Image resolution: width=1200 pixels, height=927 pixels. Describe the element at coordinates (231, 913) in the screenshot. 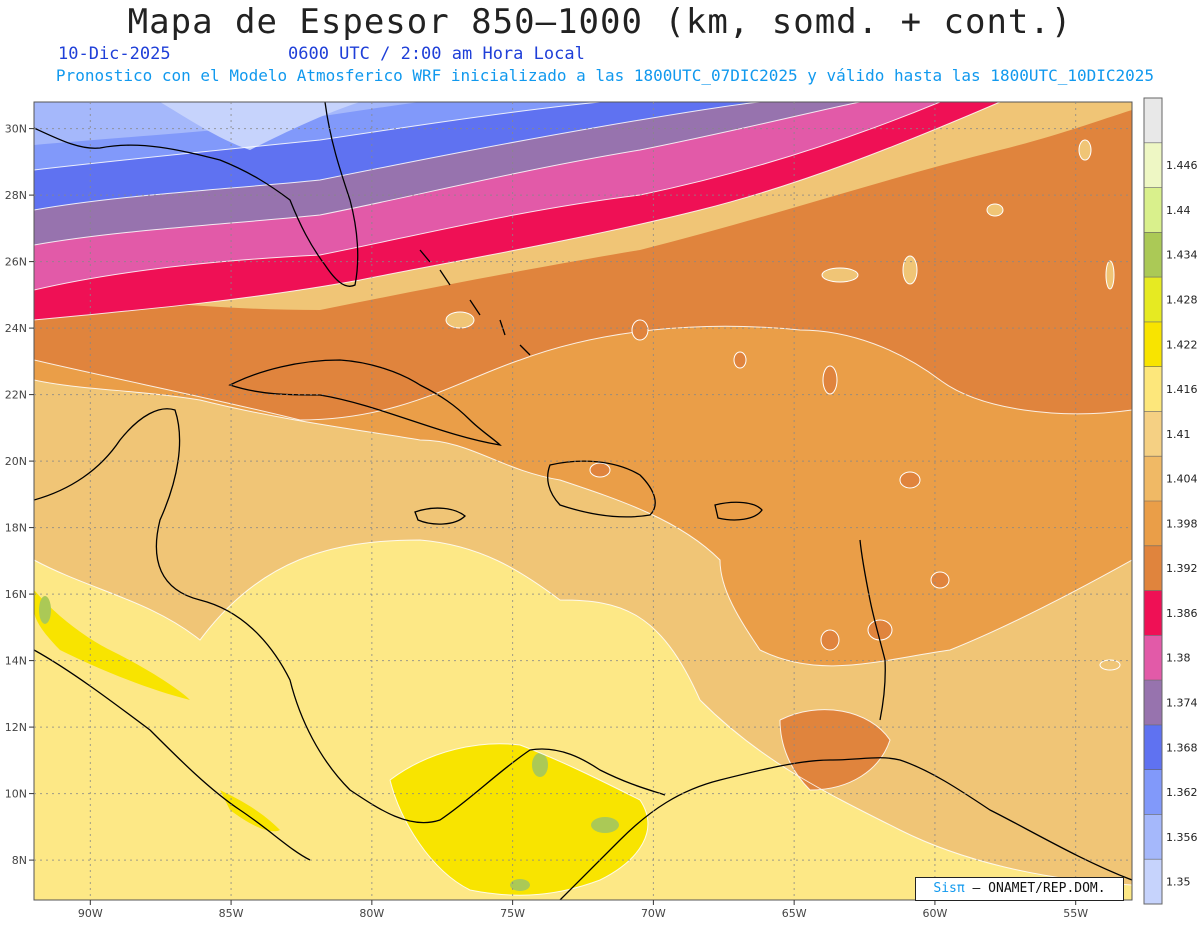

I see `lon-tick-label: 85W` at that location.